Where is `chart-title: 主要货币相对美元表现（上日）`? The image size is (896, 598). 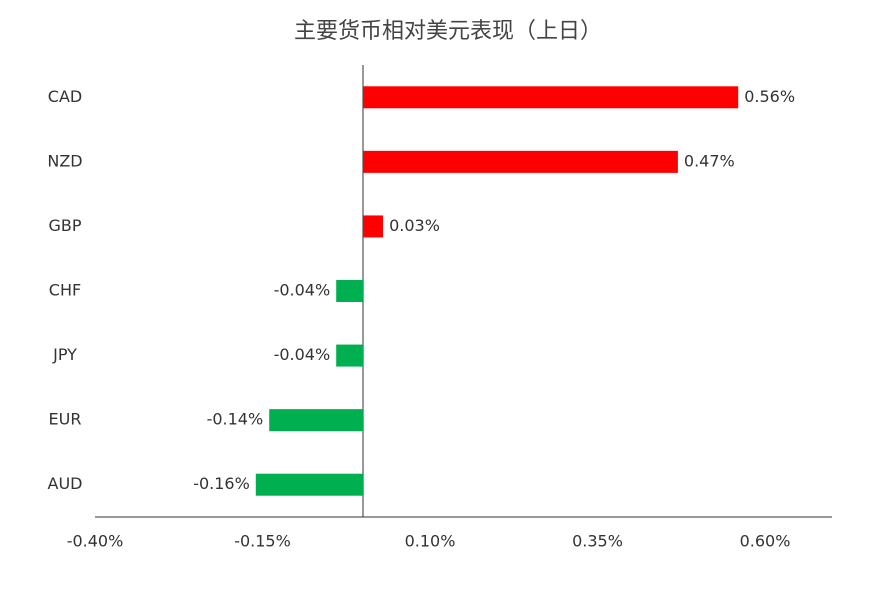
chart-title: 主要货币相对美元表现（上日） is located at coordinates (448, 31).